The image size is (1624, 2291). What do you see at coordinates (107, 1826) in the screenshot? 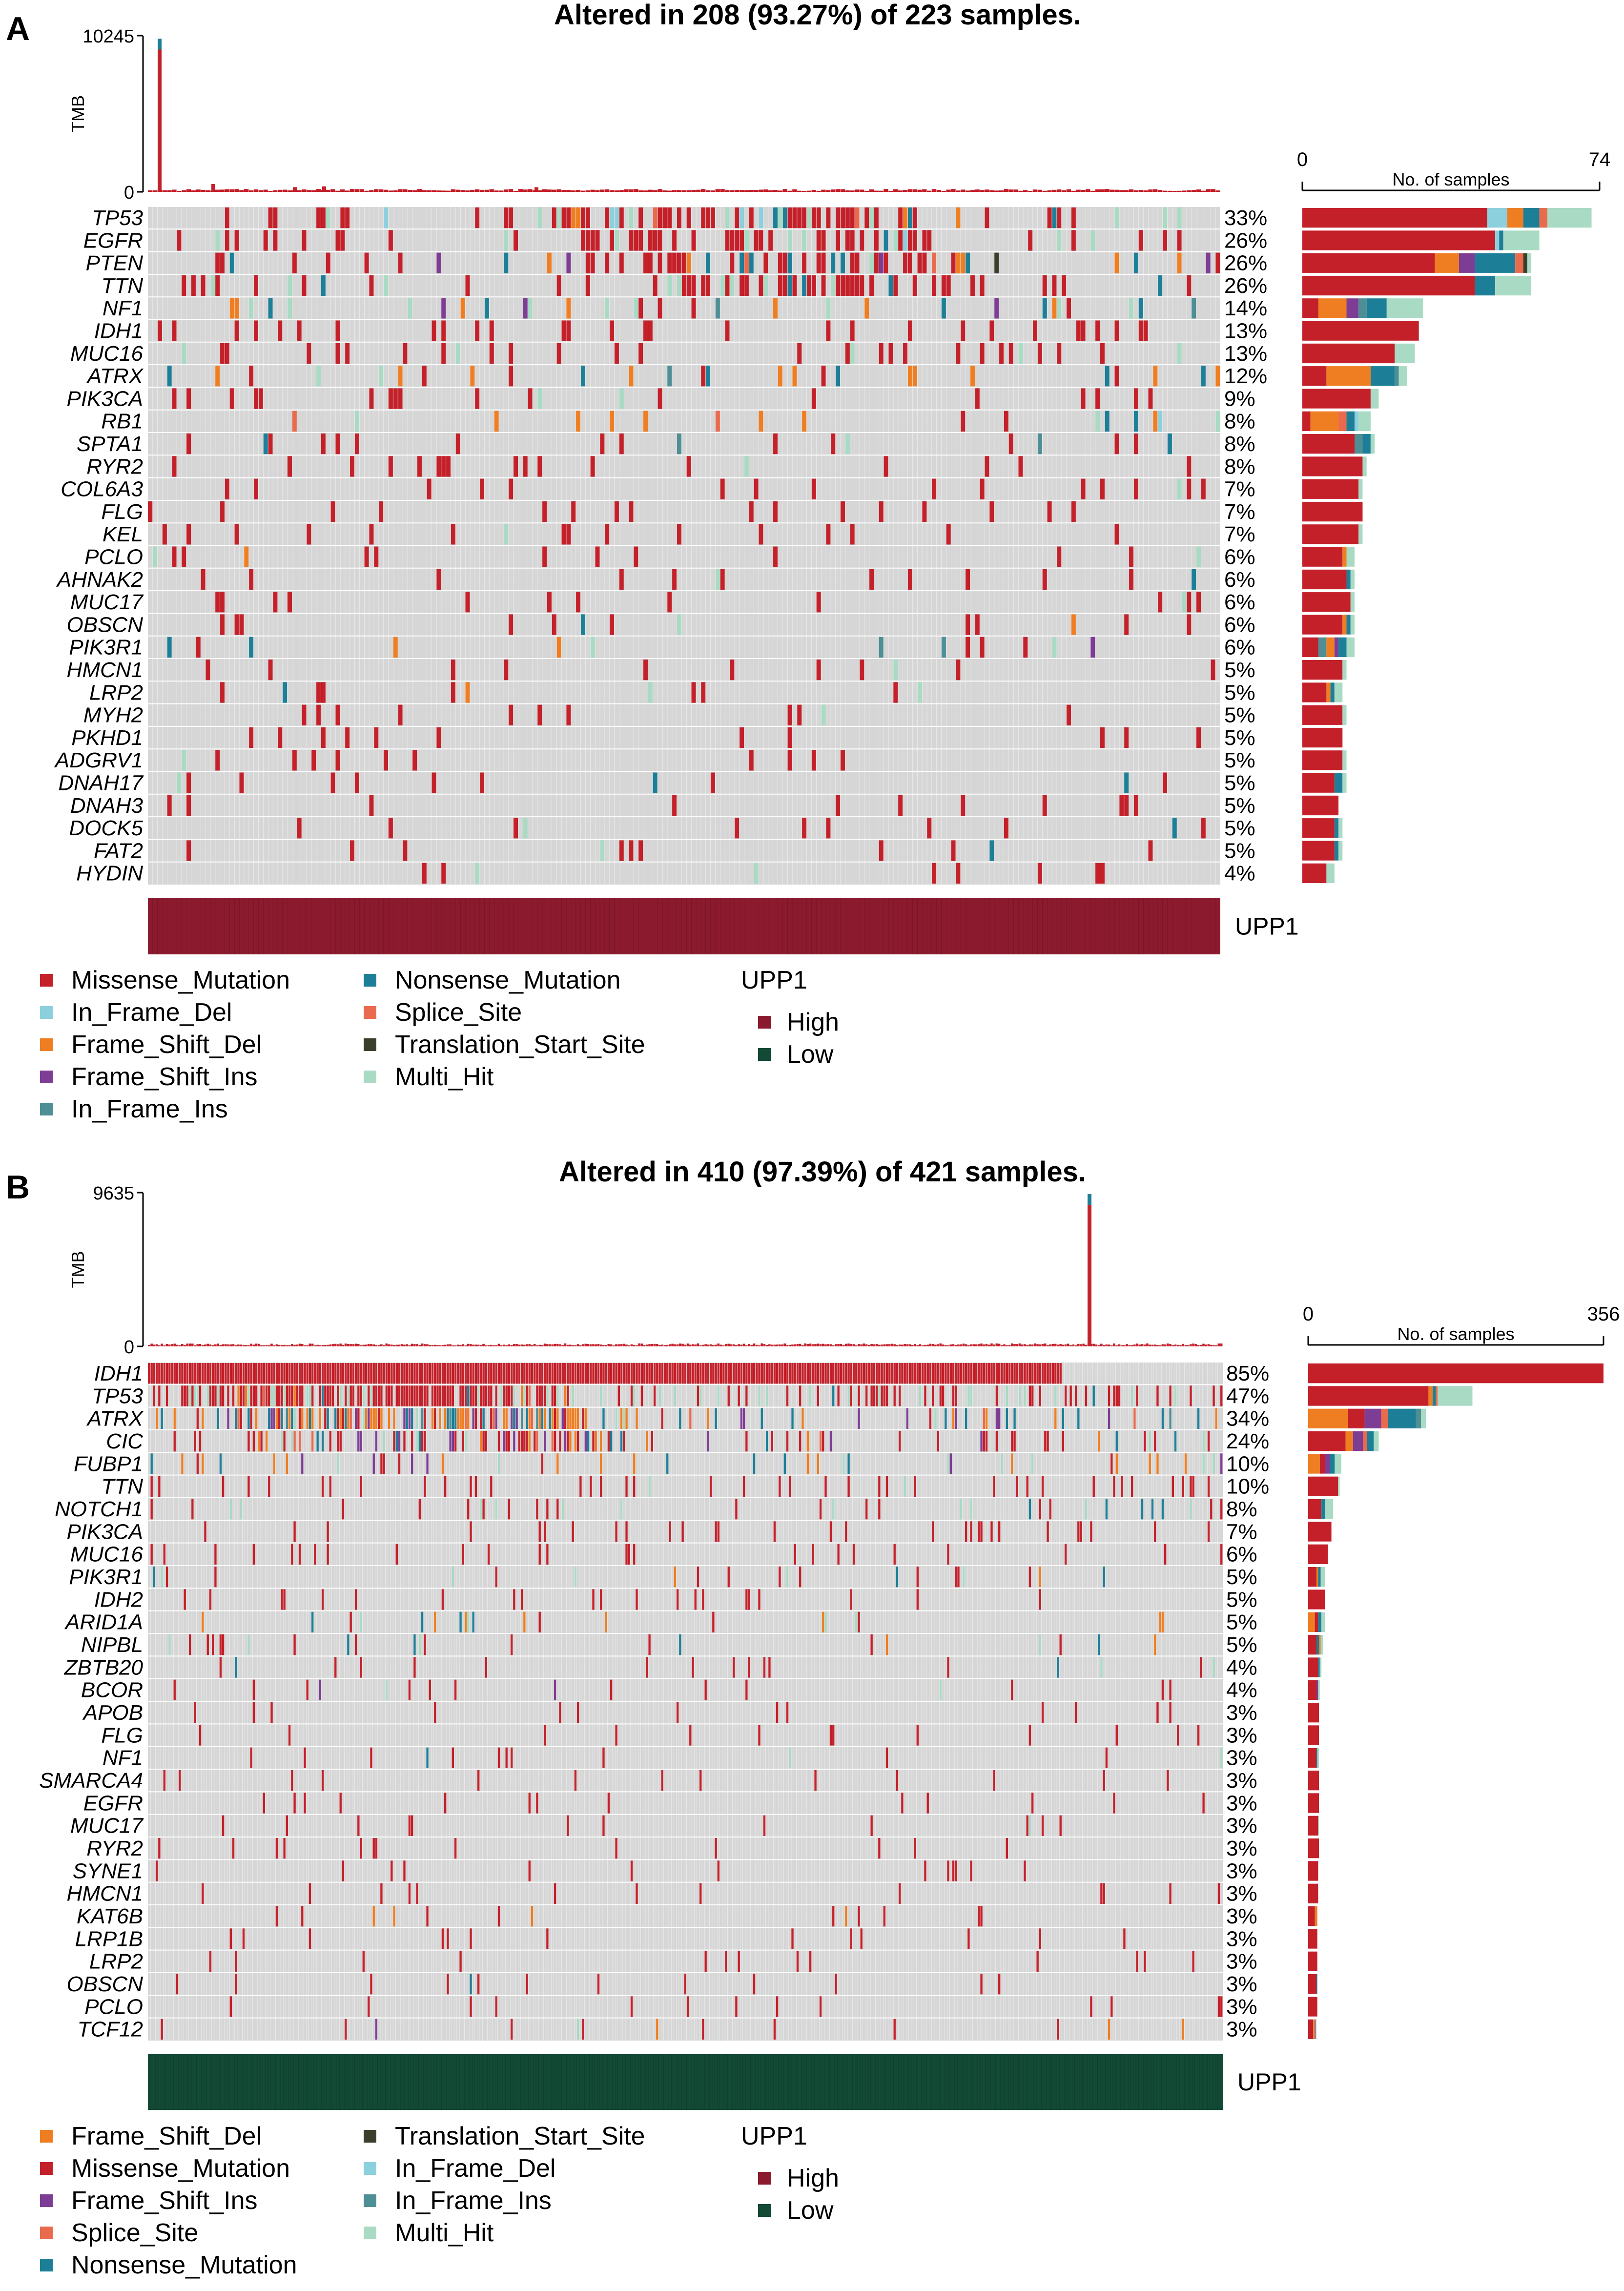
I see `gene-label: MUC17` at bounding box center [107, 1826].